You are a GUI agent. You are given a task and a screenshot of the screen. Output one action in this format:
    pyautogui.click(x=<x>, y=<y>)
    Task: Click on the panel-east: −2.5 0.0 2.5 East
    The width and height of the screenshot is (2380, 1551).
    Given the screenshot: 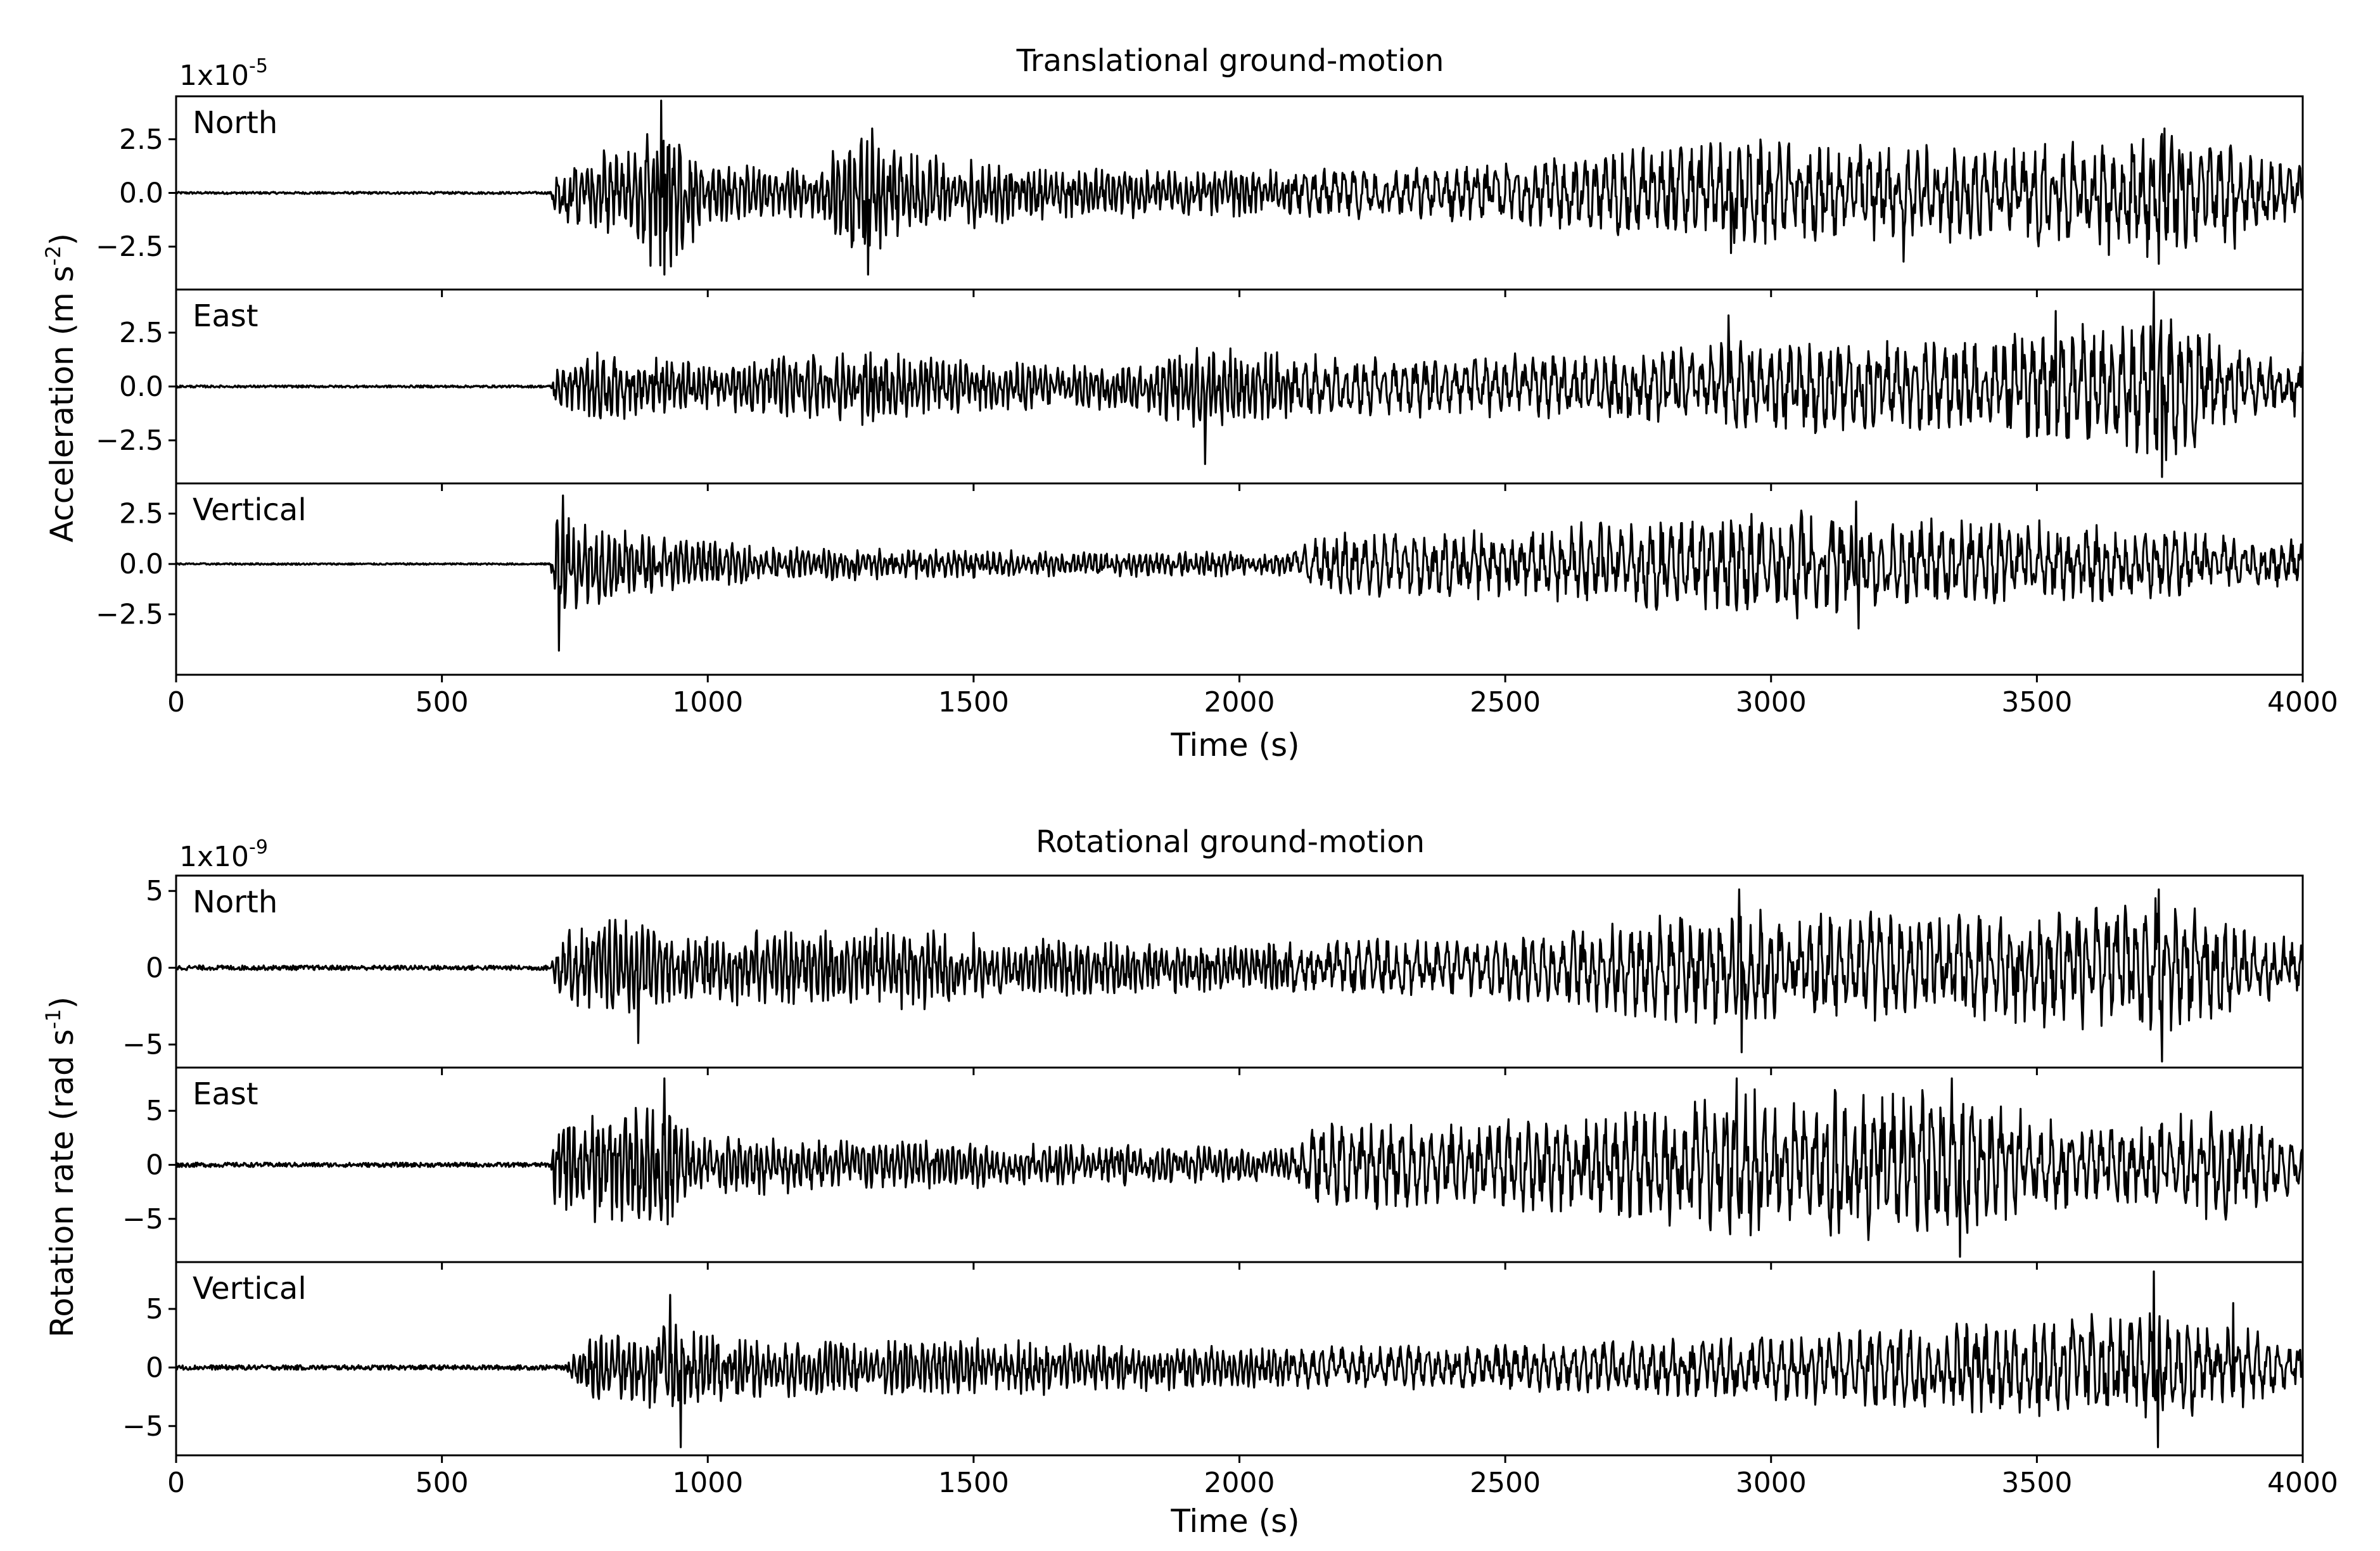 What is the action you would take?
    pyautogui.click(x=1200, y=389)
    